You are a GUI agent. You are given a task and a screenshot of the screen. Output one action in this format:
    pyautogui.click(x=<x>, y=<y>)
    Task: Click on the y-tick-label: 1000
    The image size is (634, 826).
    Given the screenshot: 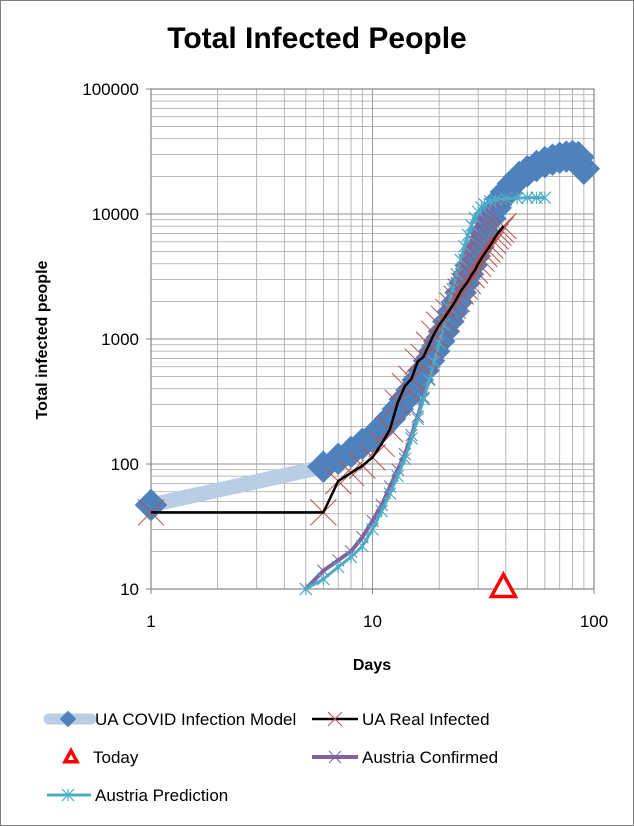 What is the action you would take?
    pyautogui.click(x=120, y=339)
    